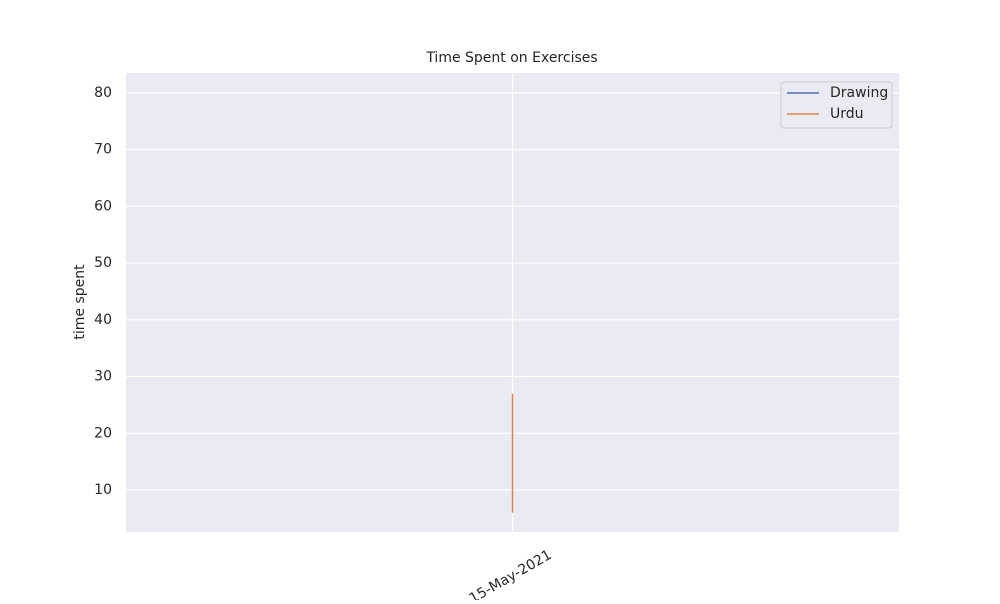  What do you see at coordinates (103, 206) in the screenshot?
I see `y-tick-label: 60` at bounding box center [103, 206].